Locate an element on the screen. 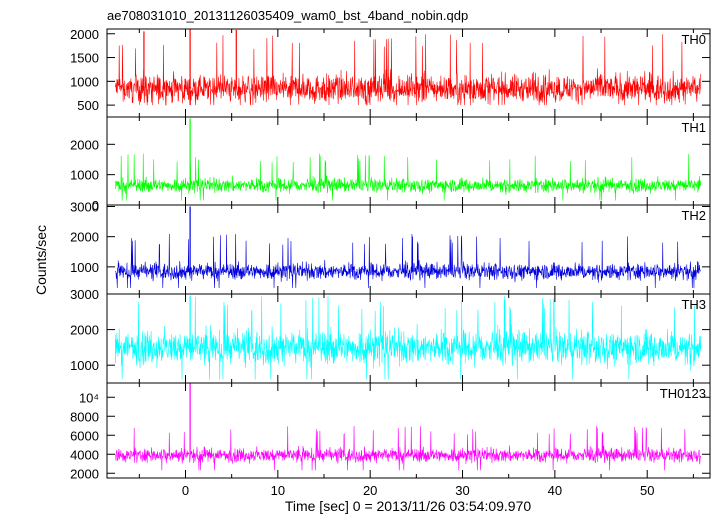 Image resolution: width=717 pixels, height=516 pixels. y-tick-label-th1-2: 2000 is located at coordinates (84, 144).